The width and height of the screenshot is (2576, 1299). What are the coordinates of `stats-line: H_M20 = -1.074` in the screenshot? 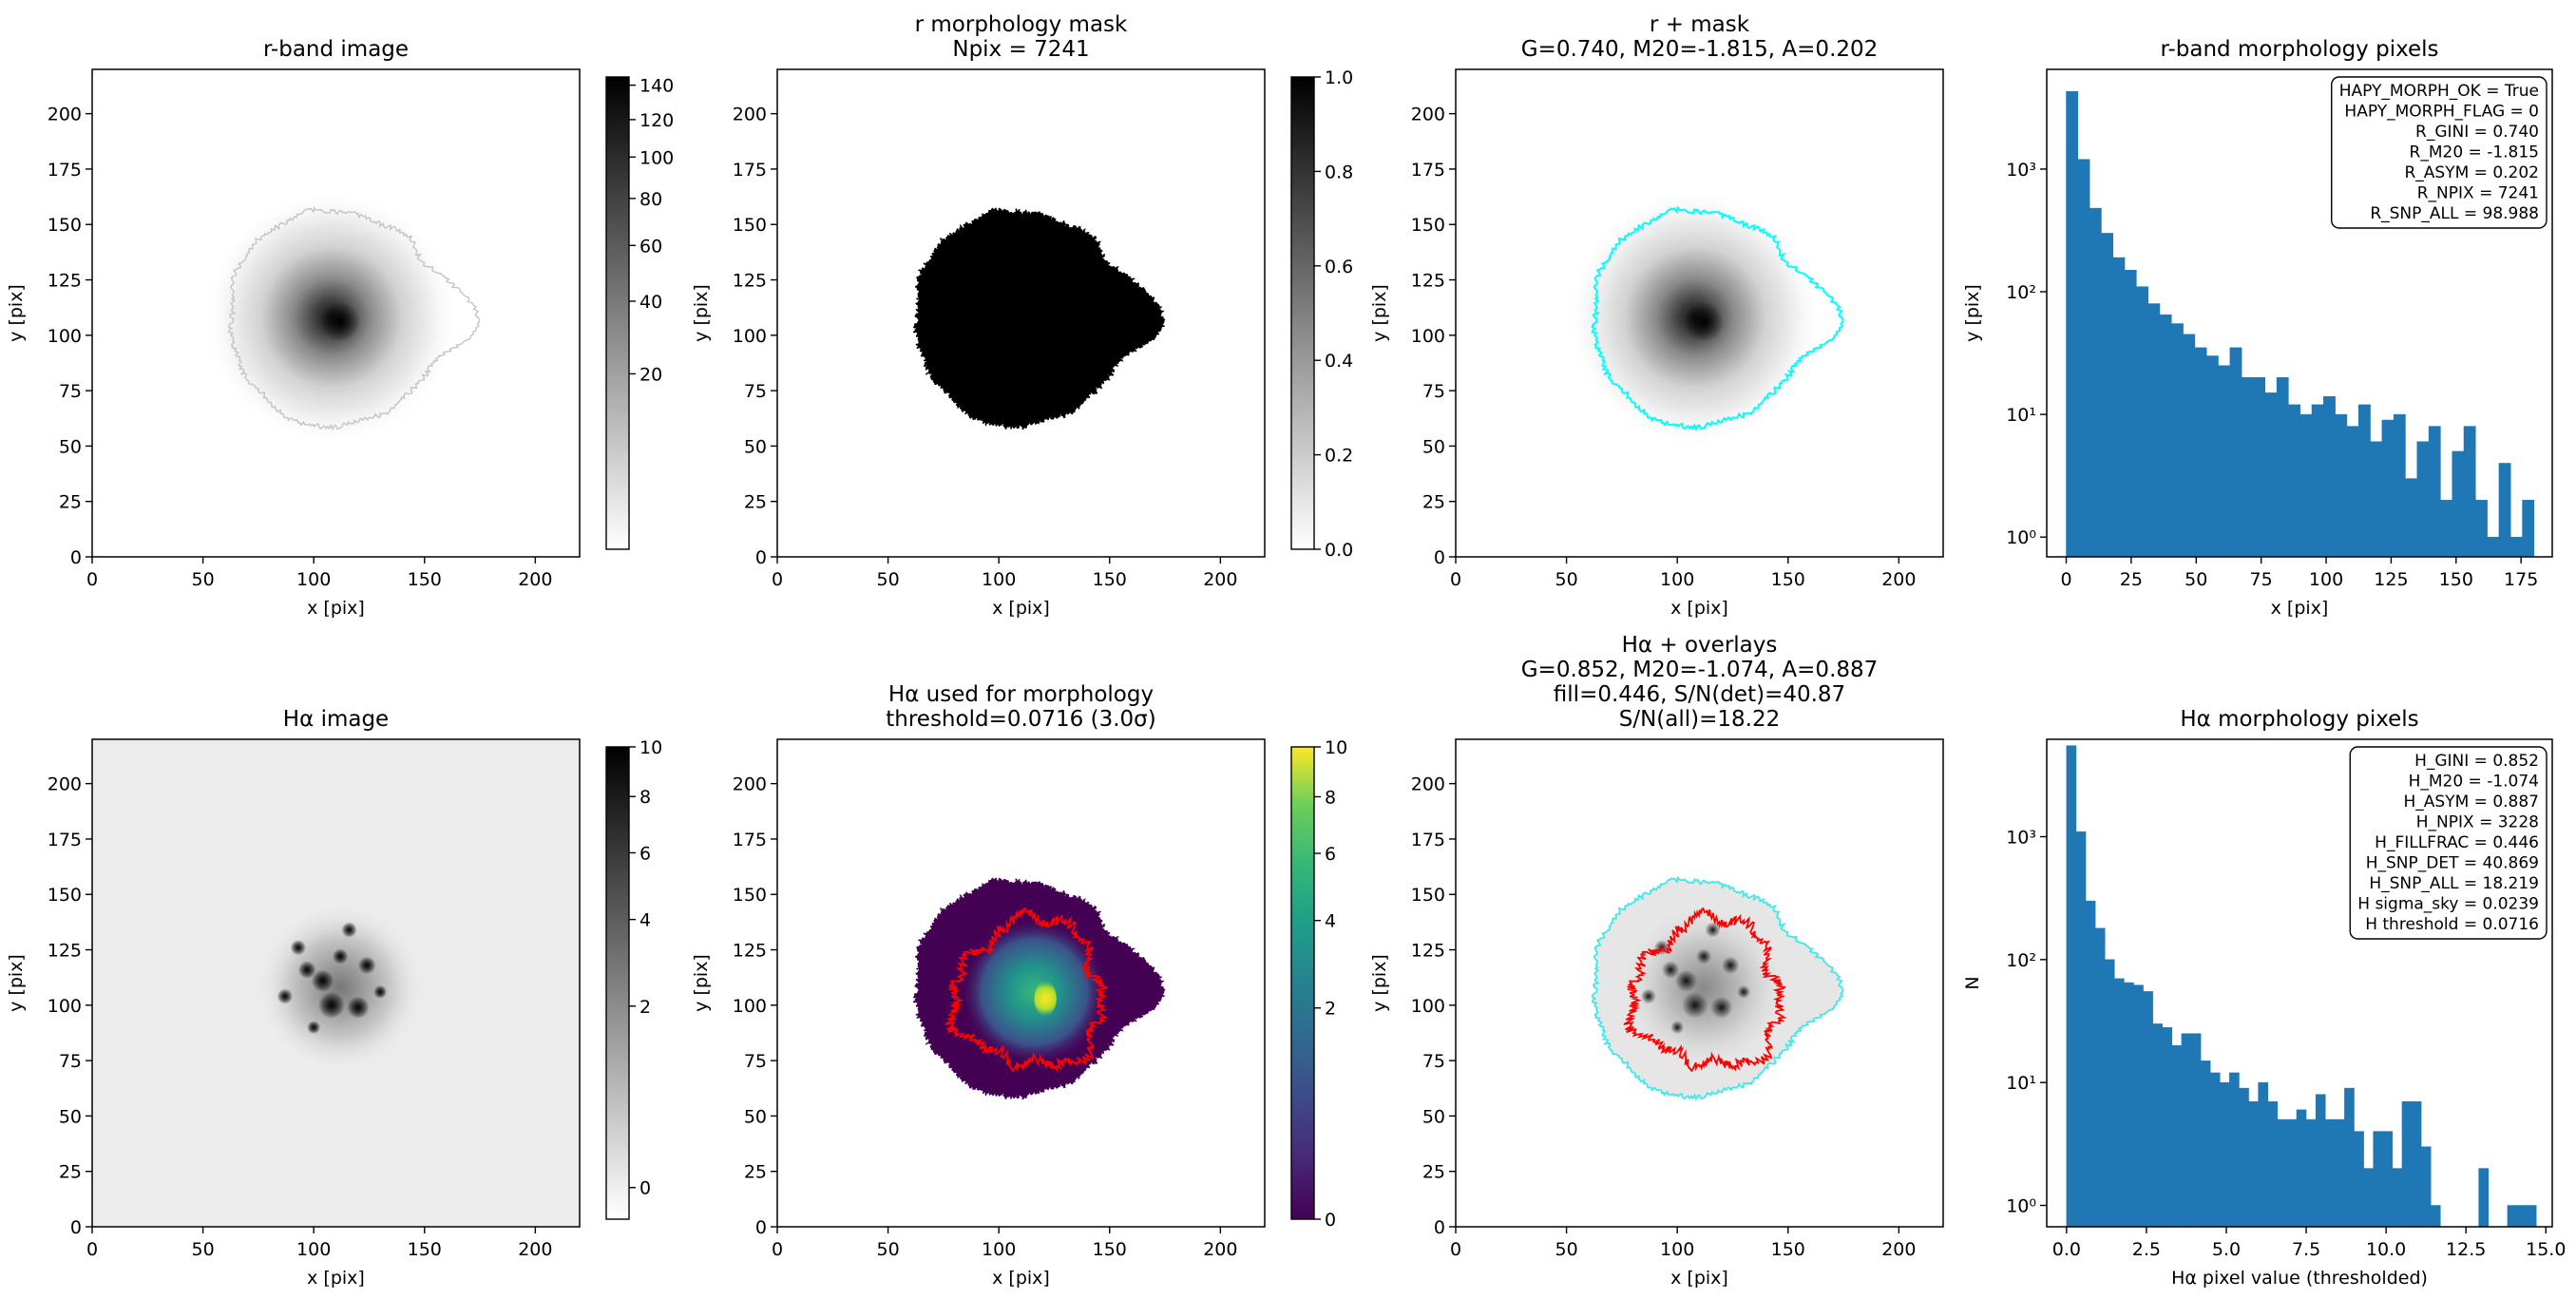 It's located at (2474, 782).